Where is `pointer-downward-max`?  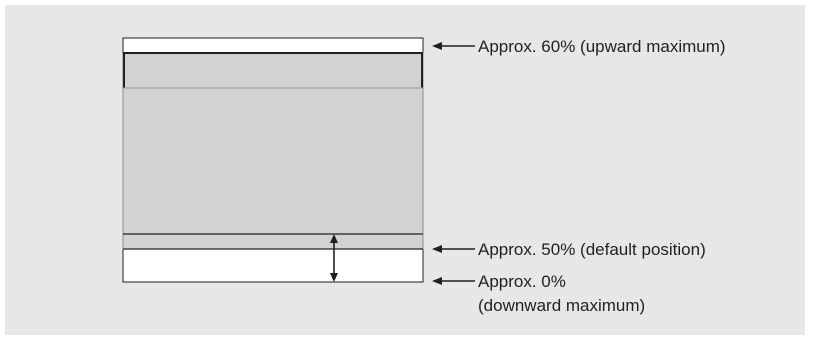
pointer-downward-max is located at coordinates (453, 281).